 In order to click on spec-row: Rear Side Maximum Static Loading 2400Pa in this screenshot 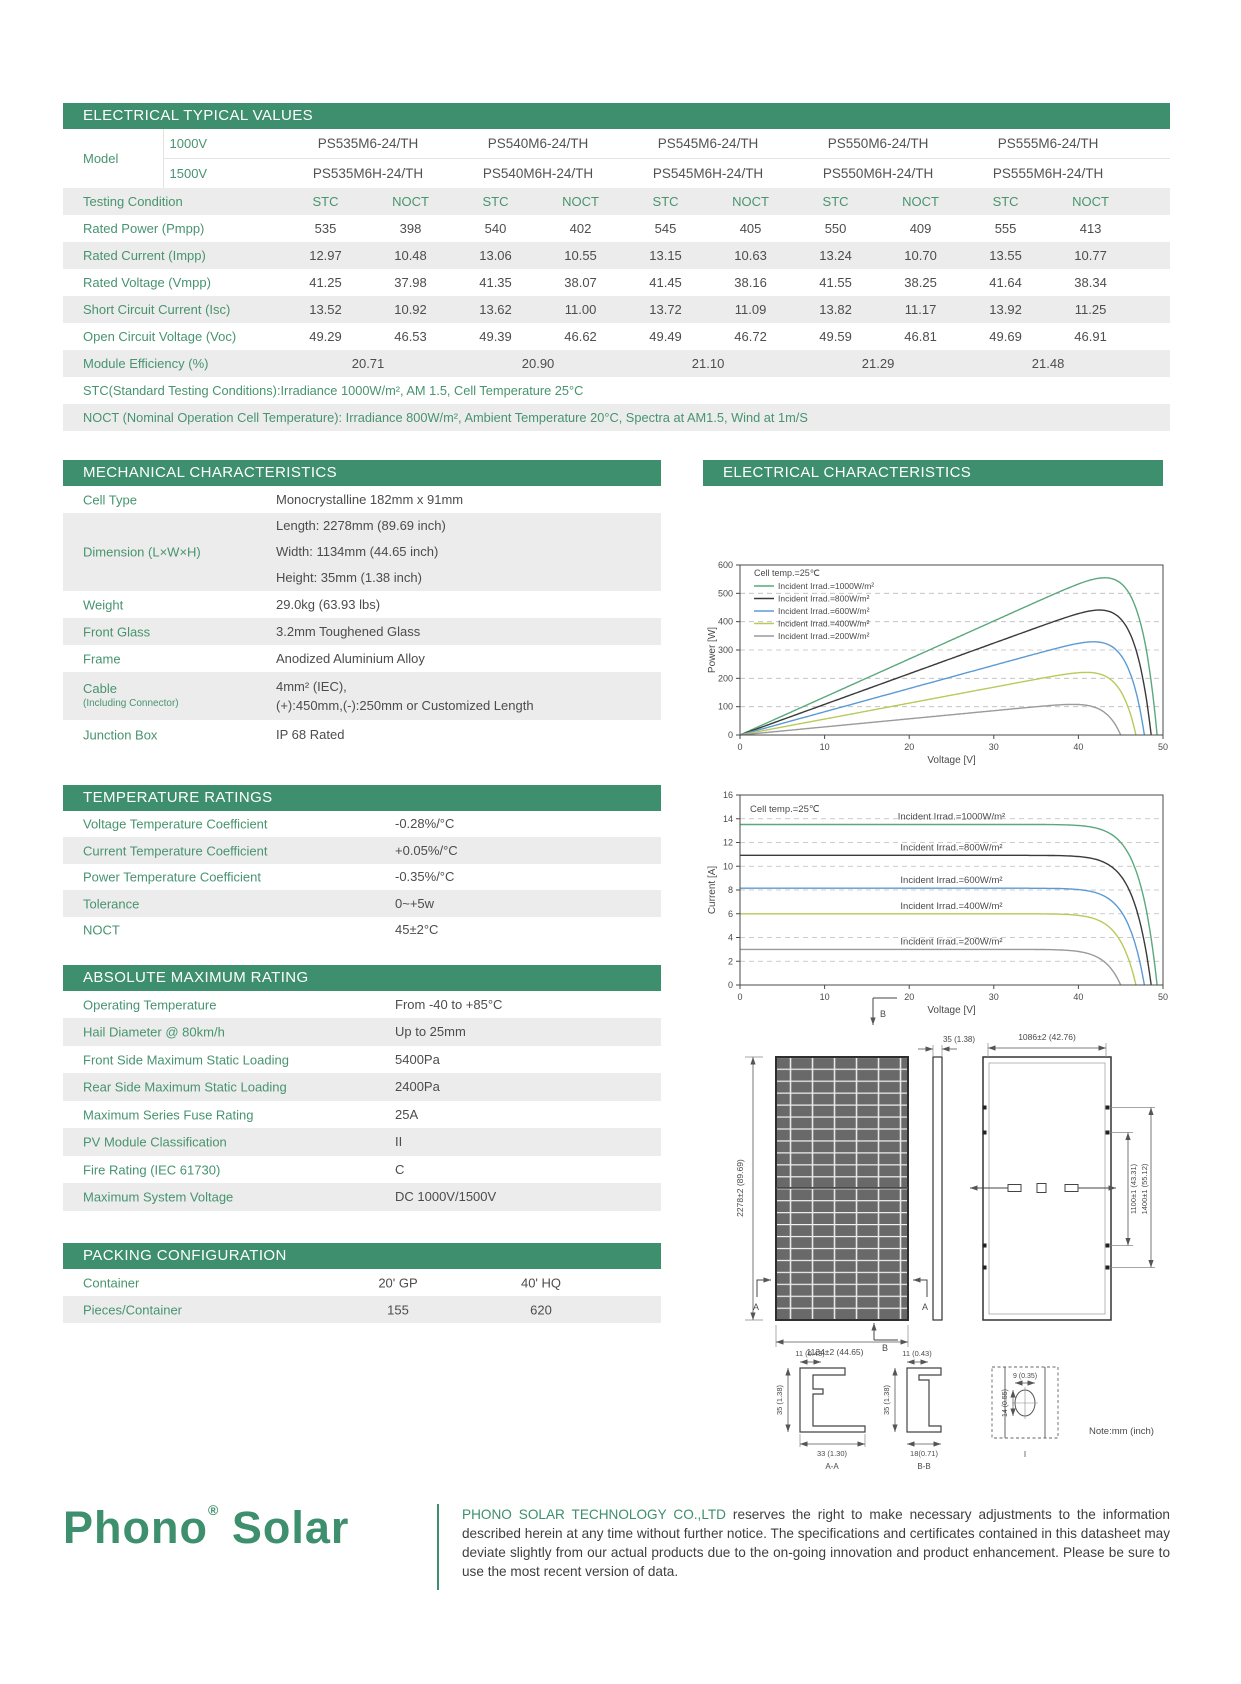, I will do `click(362, 1087)`.